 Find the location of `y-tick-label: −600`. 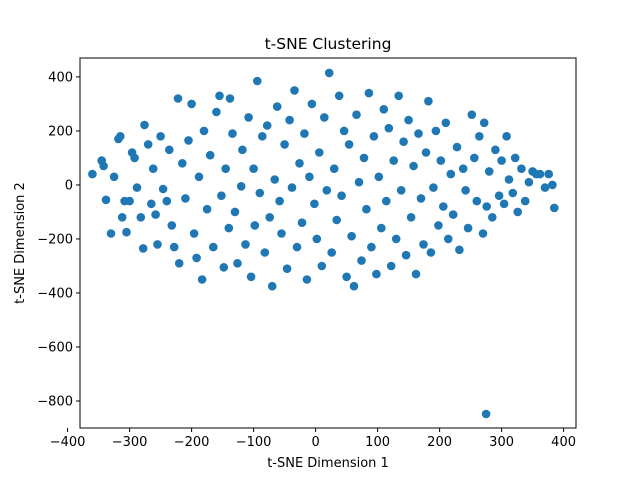

y-tick-label: −600 is located at coordinates (55, 347).